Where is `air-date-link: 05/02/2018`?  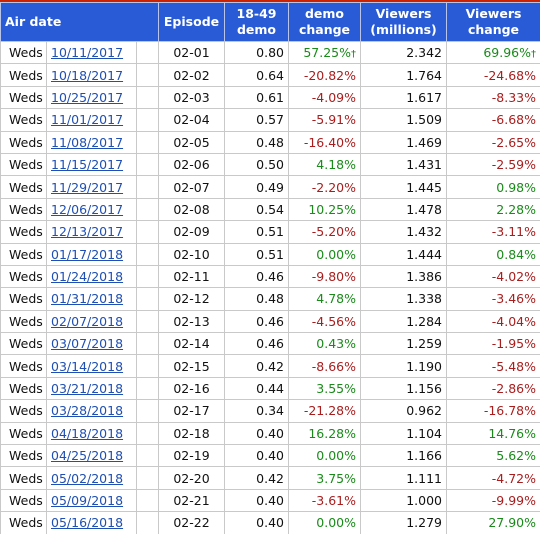
air-date-link: 05/02/2018 is located at coordinates (87, 478).